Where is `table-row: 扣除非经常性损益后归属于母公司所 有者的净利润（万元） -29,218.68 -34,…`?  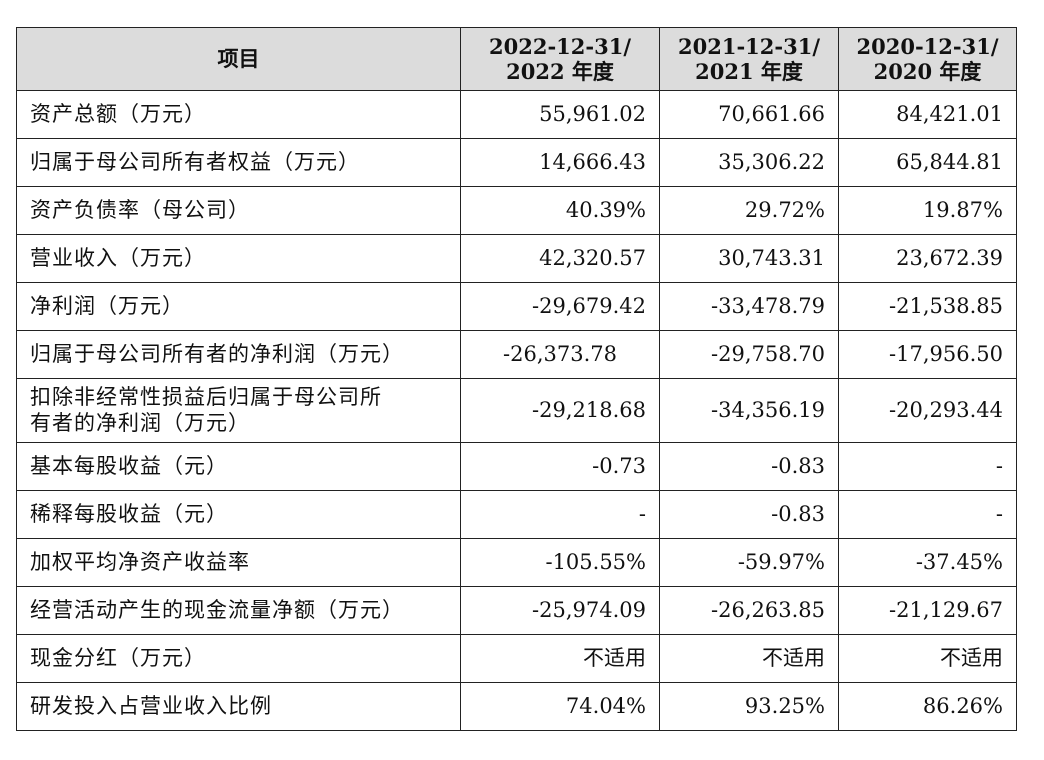
table-row: 扣除非经常性损益后归属于母公司所 有者的净利润（万元） -29,218.68 -34,… is located at coordinates (516, 410).